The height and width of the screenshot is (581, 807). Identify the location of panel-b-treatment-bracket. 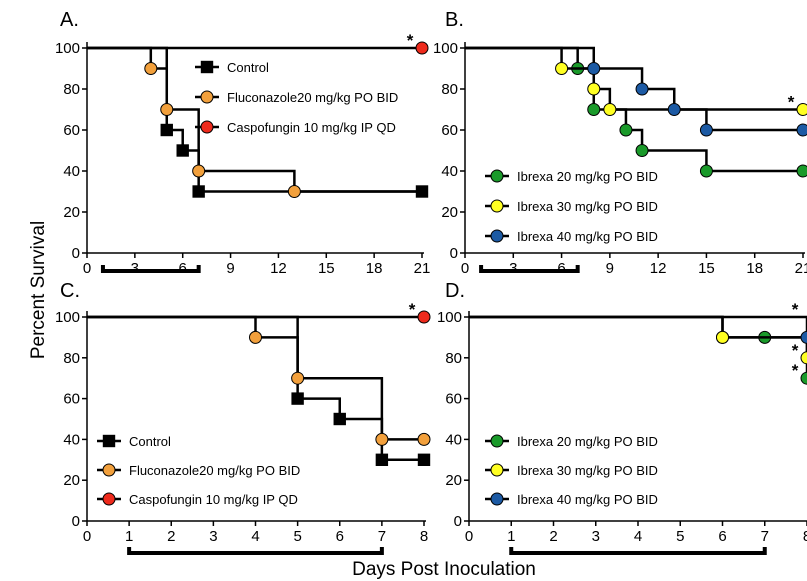
(529, 269).